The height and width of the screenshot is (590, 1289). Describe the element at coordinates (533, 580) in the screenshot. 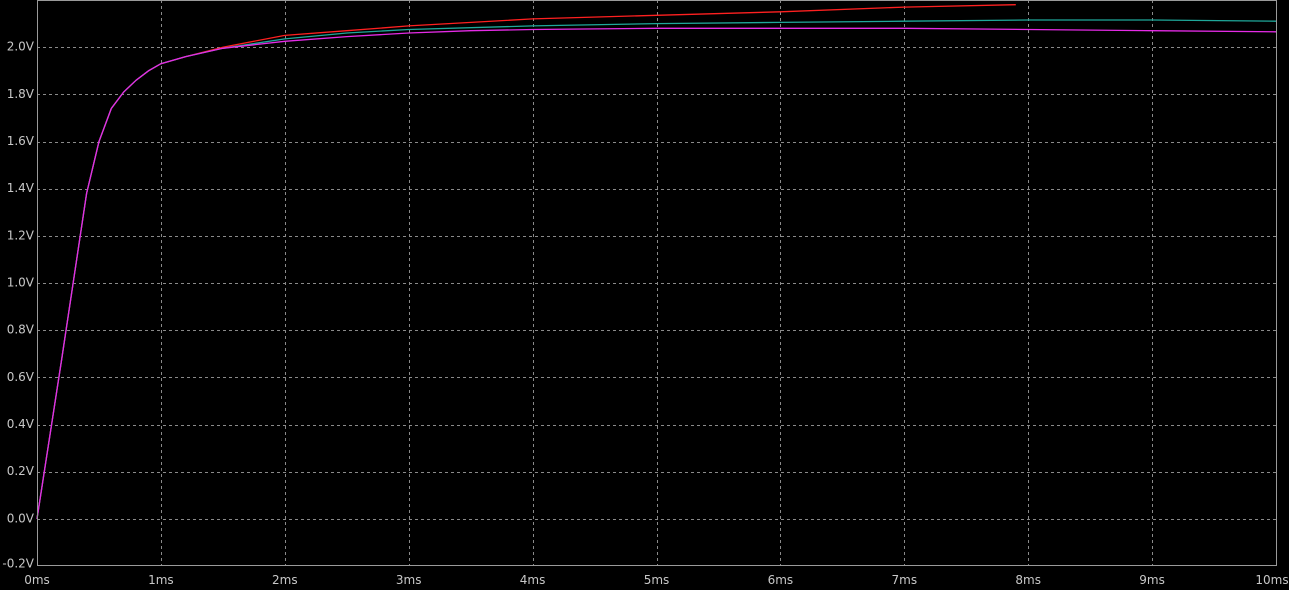

I see `x-tick-label: 4ms` at that location.